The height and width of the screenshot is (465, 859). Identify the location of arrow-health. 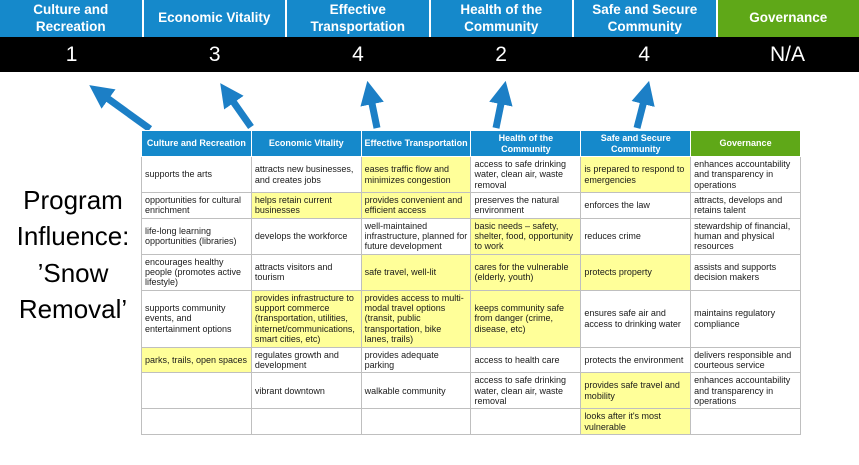
(501, 104).